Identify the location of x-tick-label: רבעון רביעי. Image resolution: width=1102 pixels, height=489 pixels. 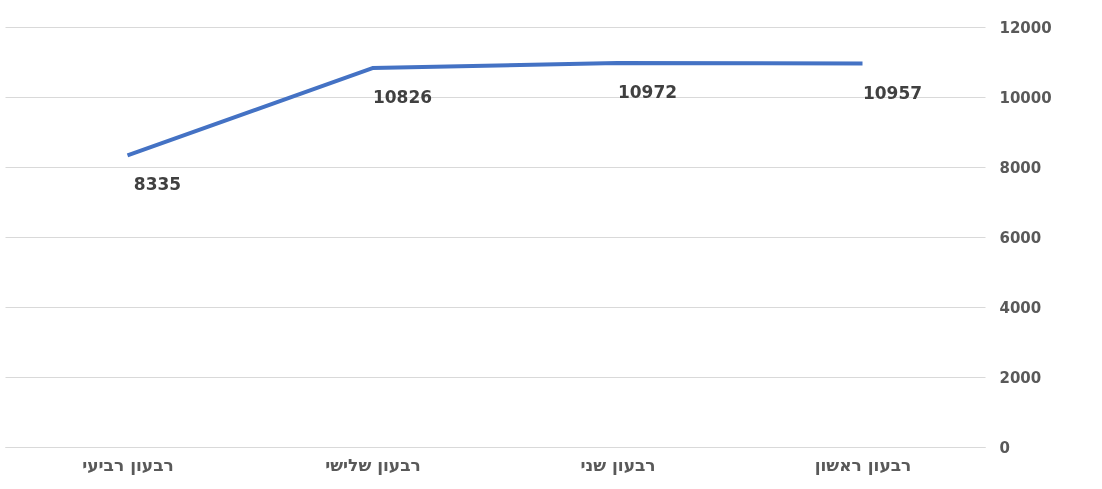
(128, 464).